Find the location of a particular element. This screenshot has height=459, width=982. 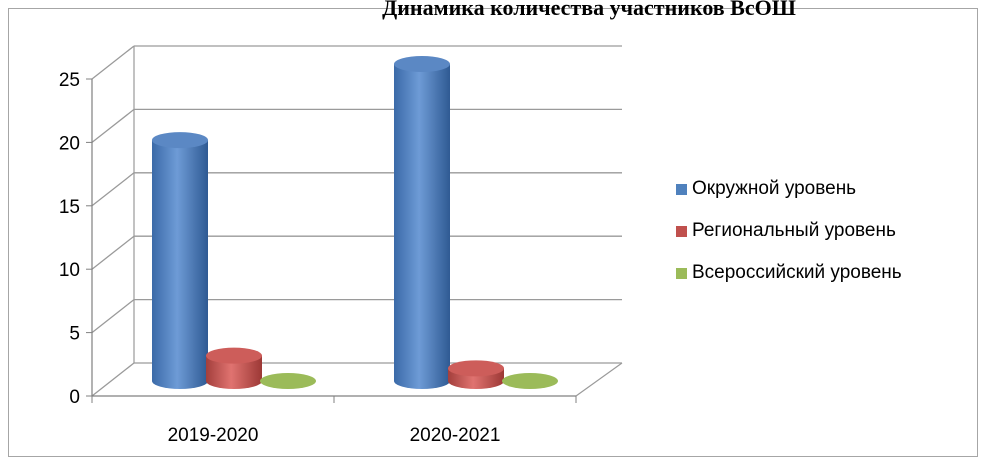

y-tick-label: 10 is located at coordinates (69, 270).